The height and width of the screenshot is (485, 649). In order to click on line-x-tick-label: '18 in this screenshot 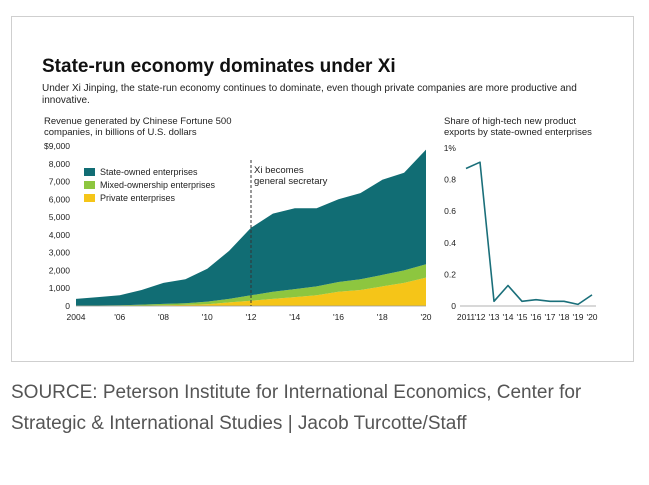, I will do `click(563, 317)`.